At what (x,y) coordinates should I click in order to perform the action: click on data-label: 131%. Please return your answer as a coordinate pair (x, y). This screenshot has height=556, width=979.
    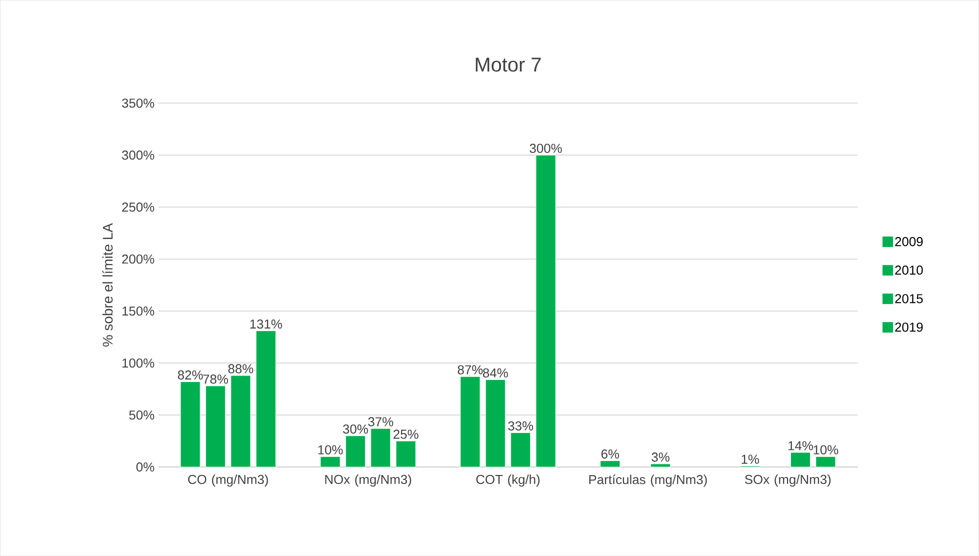
    Looking at the image, I should click on (266, 324).